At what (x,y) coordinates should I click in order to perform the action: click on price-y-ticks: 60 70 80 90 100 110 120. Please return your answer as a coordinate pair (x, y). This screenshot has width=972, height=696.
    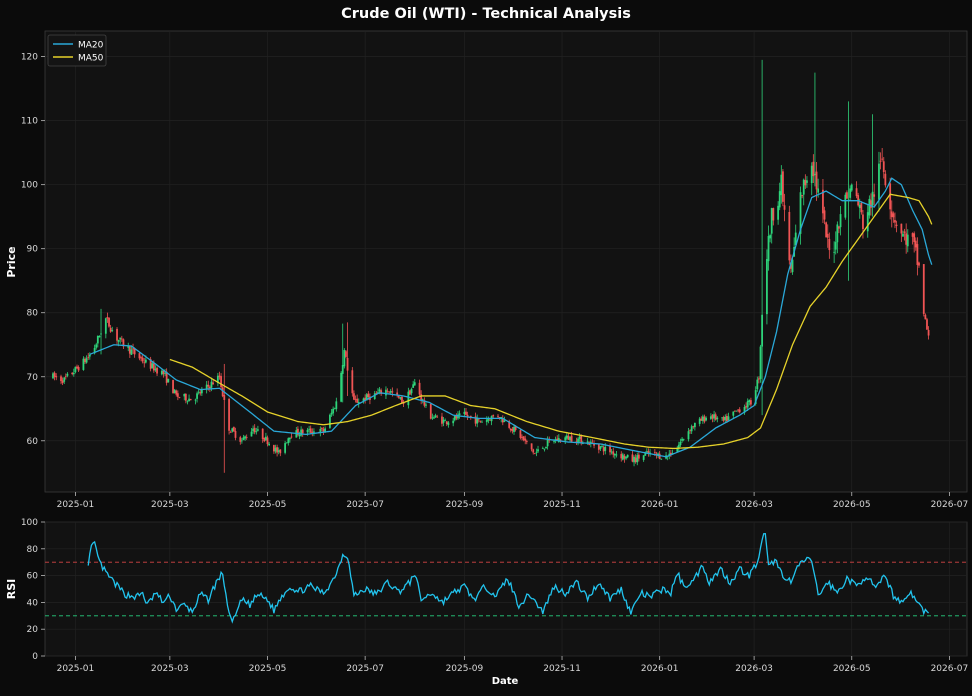
    Looking at the image, I should click on (33, 250).